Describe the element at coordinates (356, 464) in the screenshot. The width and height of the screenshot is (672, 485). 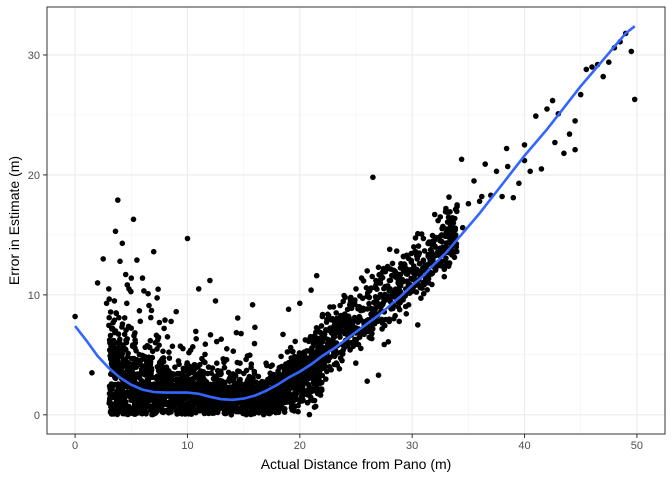
I see `x-axis-title: Actual Distance from Pano (m)` at that location.